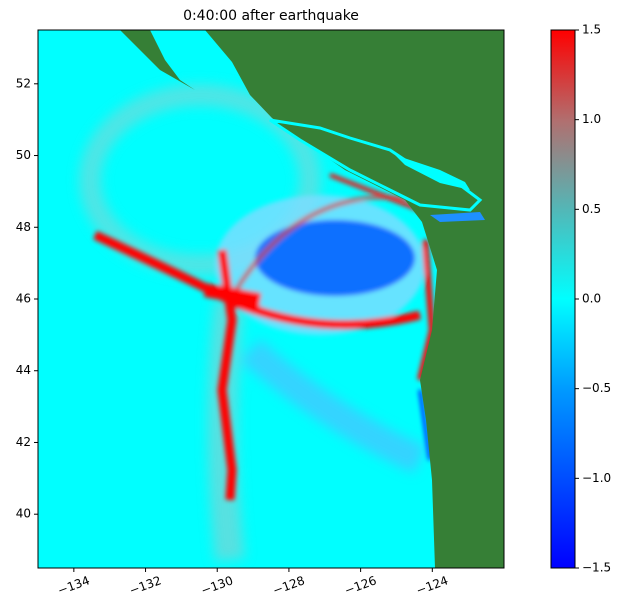 Image resolution: width=630 pixels, height=615 pixels. What do you see at coordinates (591, 30) in the screenshot?
I see `colorbar-tick-label: 1.5` at bounding box center [591, 30].